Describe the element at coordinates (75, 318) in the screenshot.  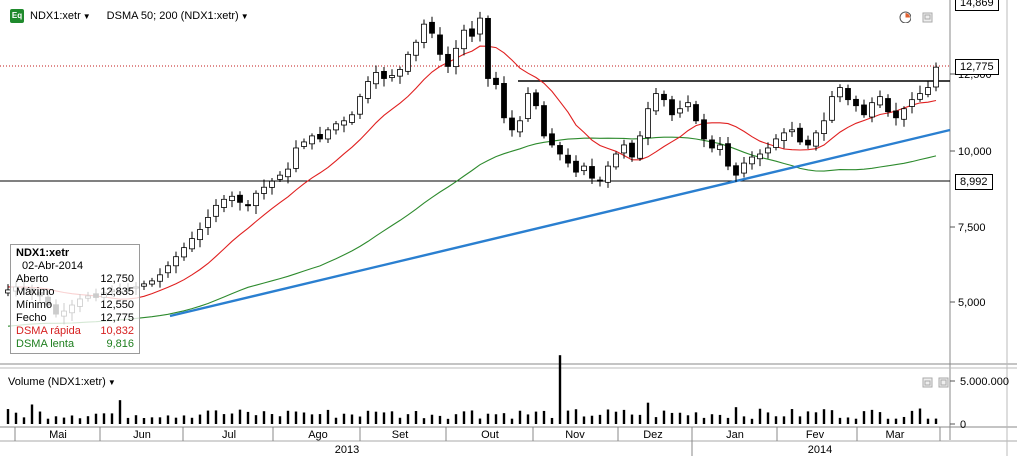
I see `legend-row: Fecho 12,775` at that location.